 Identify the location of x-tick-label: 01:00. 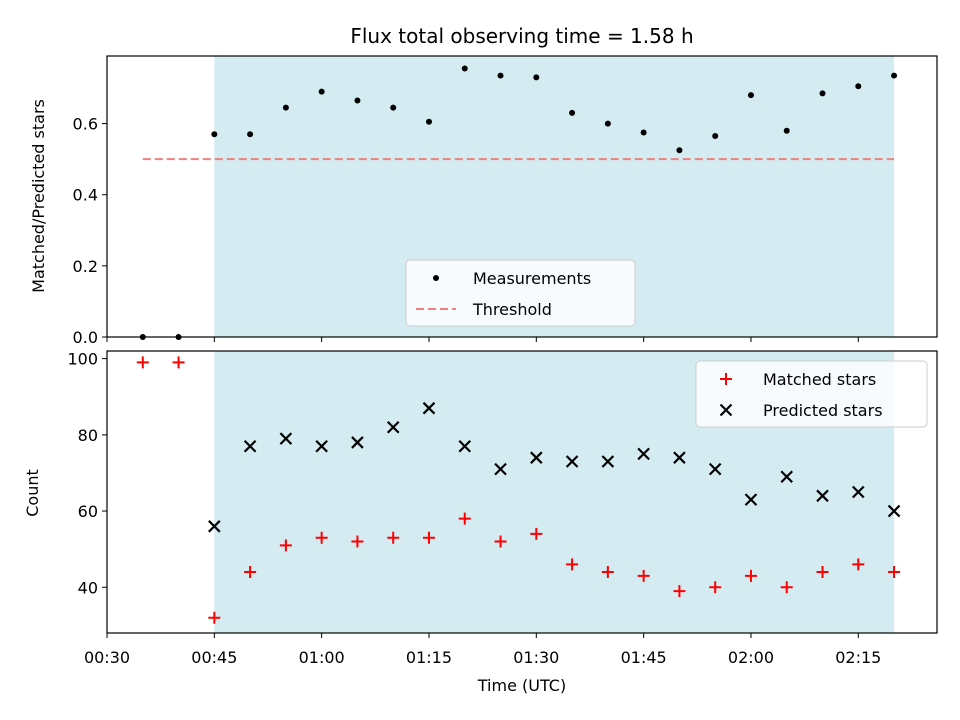
(322, 657).